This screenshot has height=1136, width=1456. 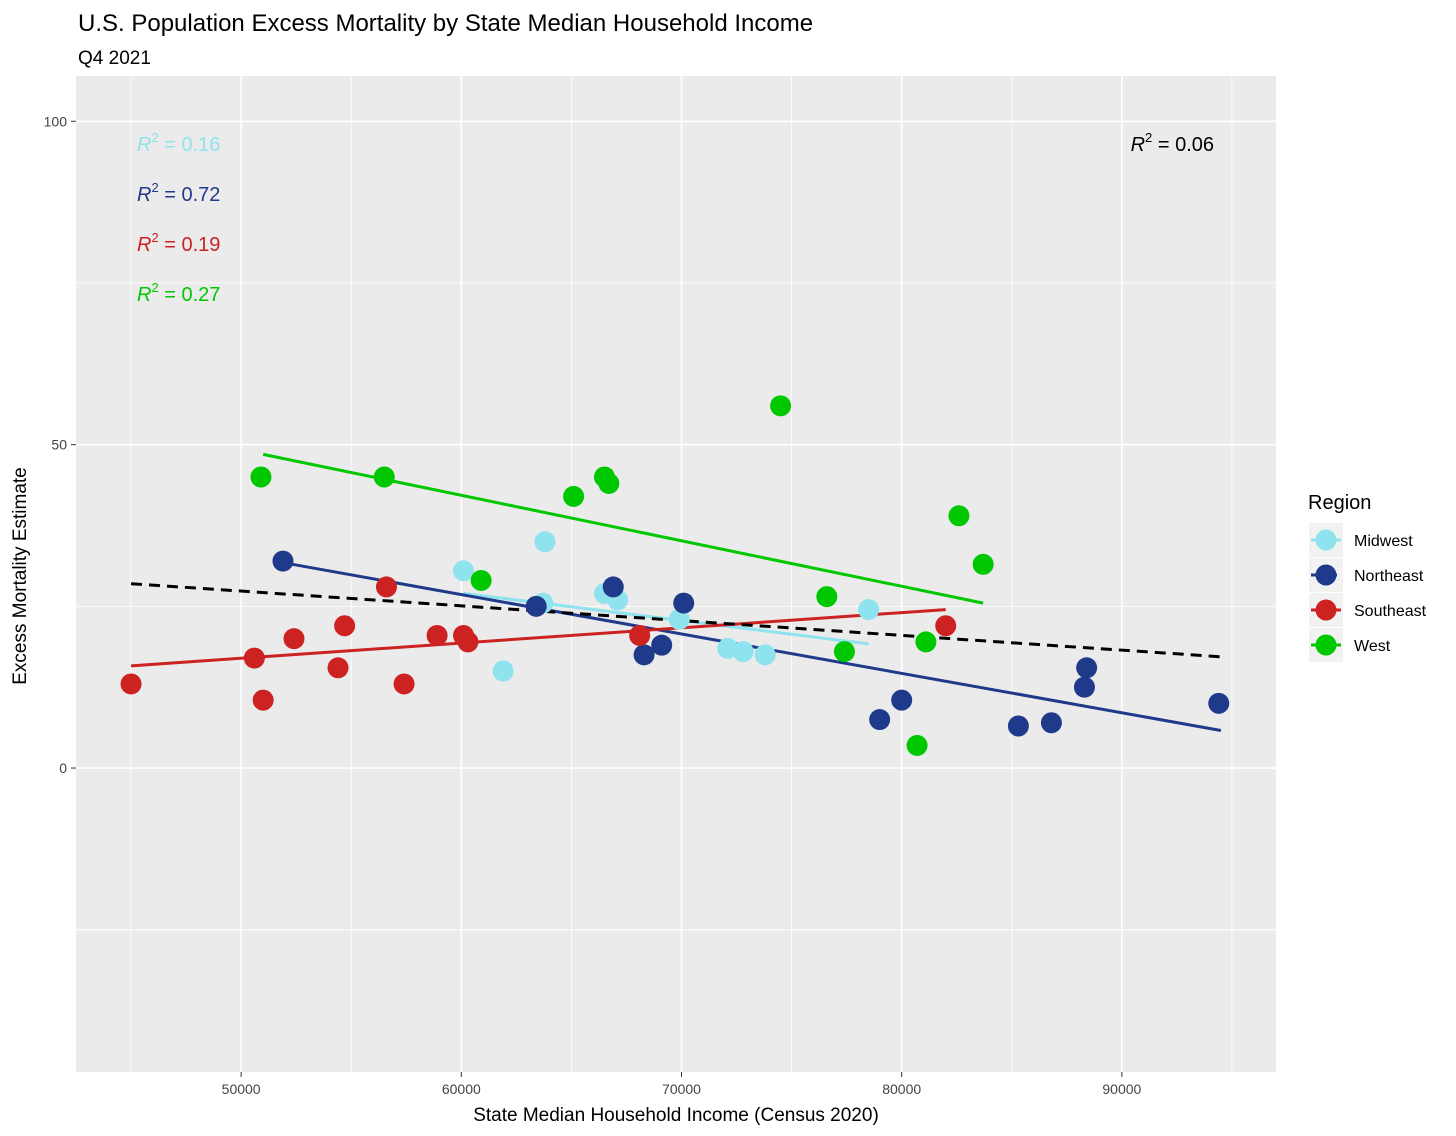 I want to click on legend-title: Region, so click(x=1339, y=503).